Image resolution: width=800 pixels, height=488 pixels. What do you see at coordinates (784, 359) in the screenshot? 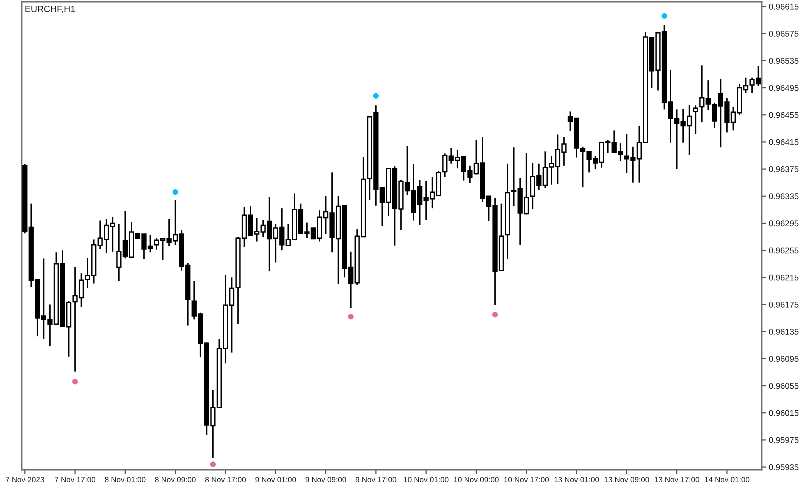
I see `y-tick-label: 0.96095` at bounding box center [784, 359].